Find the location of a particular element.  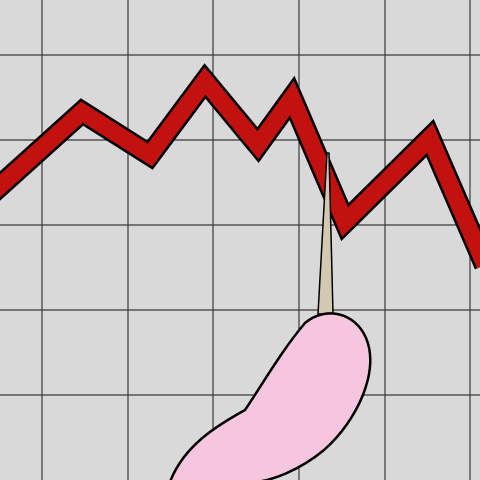

hand is located at coordinates (270, 396).